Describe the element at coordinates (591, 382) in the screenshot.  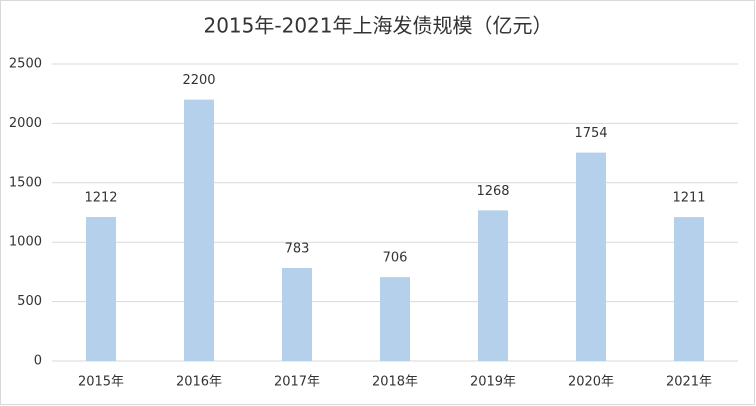
I see `x-tick-label: 2020年` at that location.